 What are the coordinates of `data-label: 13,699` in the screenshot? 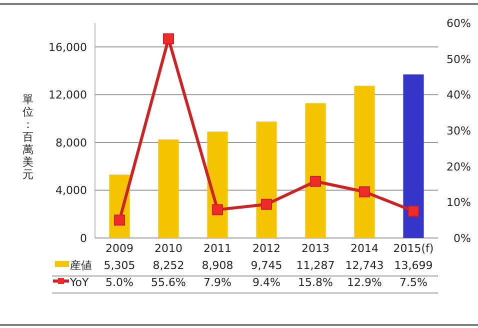 It's located at (413, 265).